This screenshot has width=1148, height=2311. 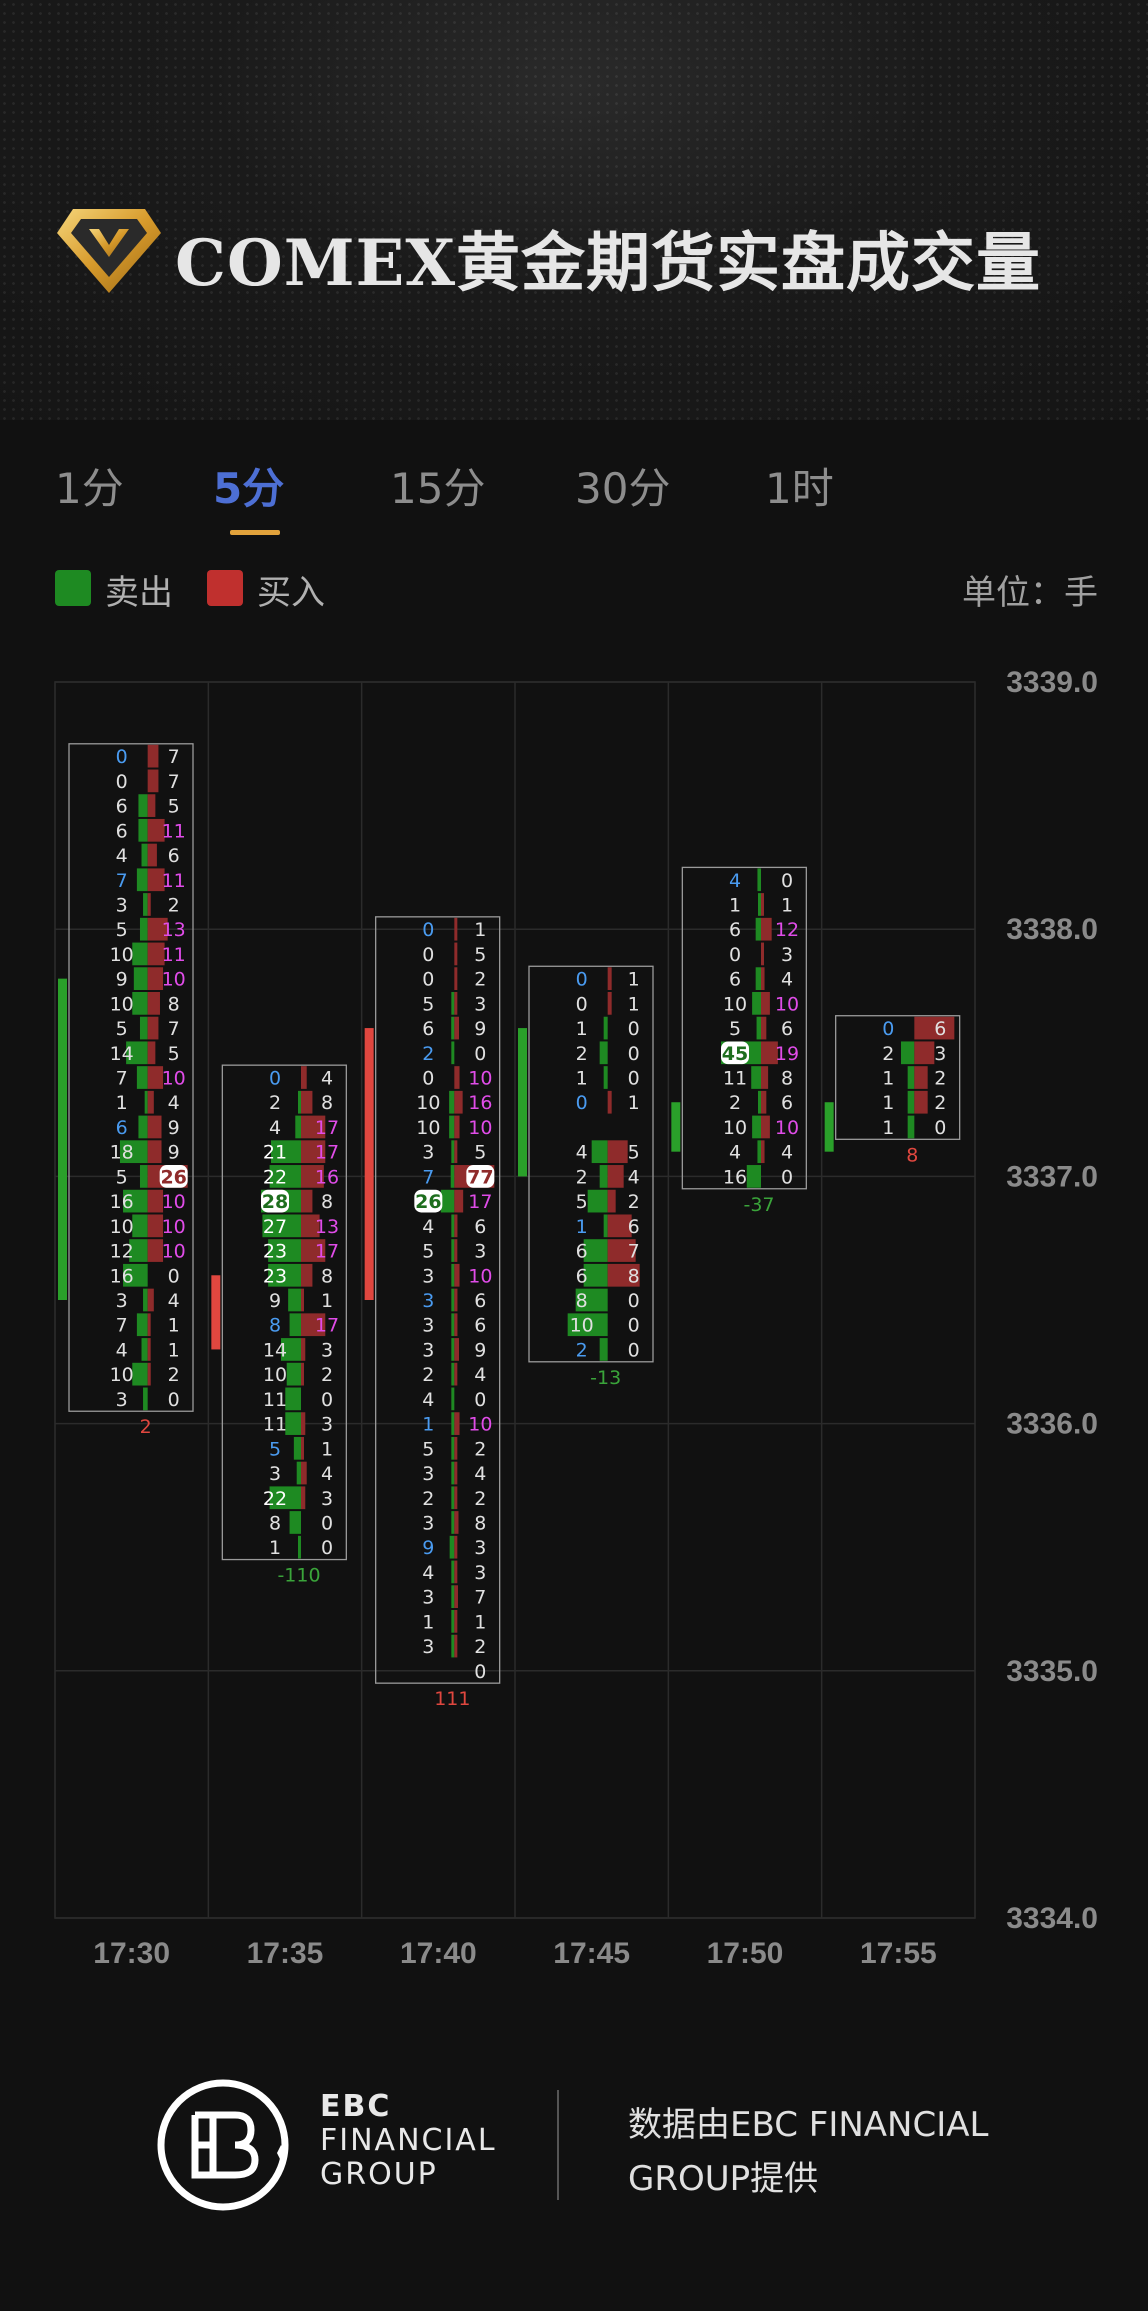 I want to click on buy-volume-label: 17, so click(x=327, y=1128).